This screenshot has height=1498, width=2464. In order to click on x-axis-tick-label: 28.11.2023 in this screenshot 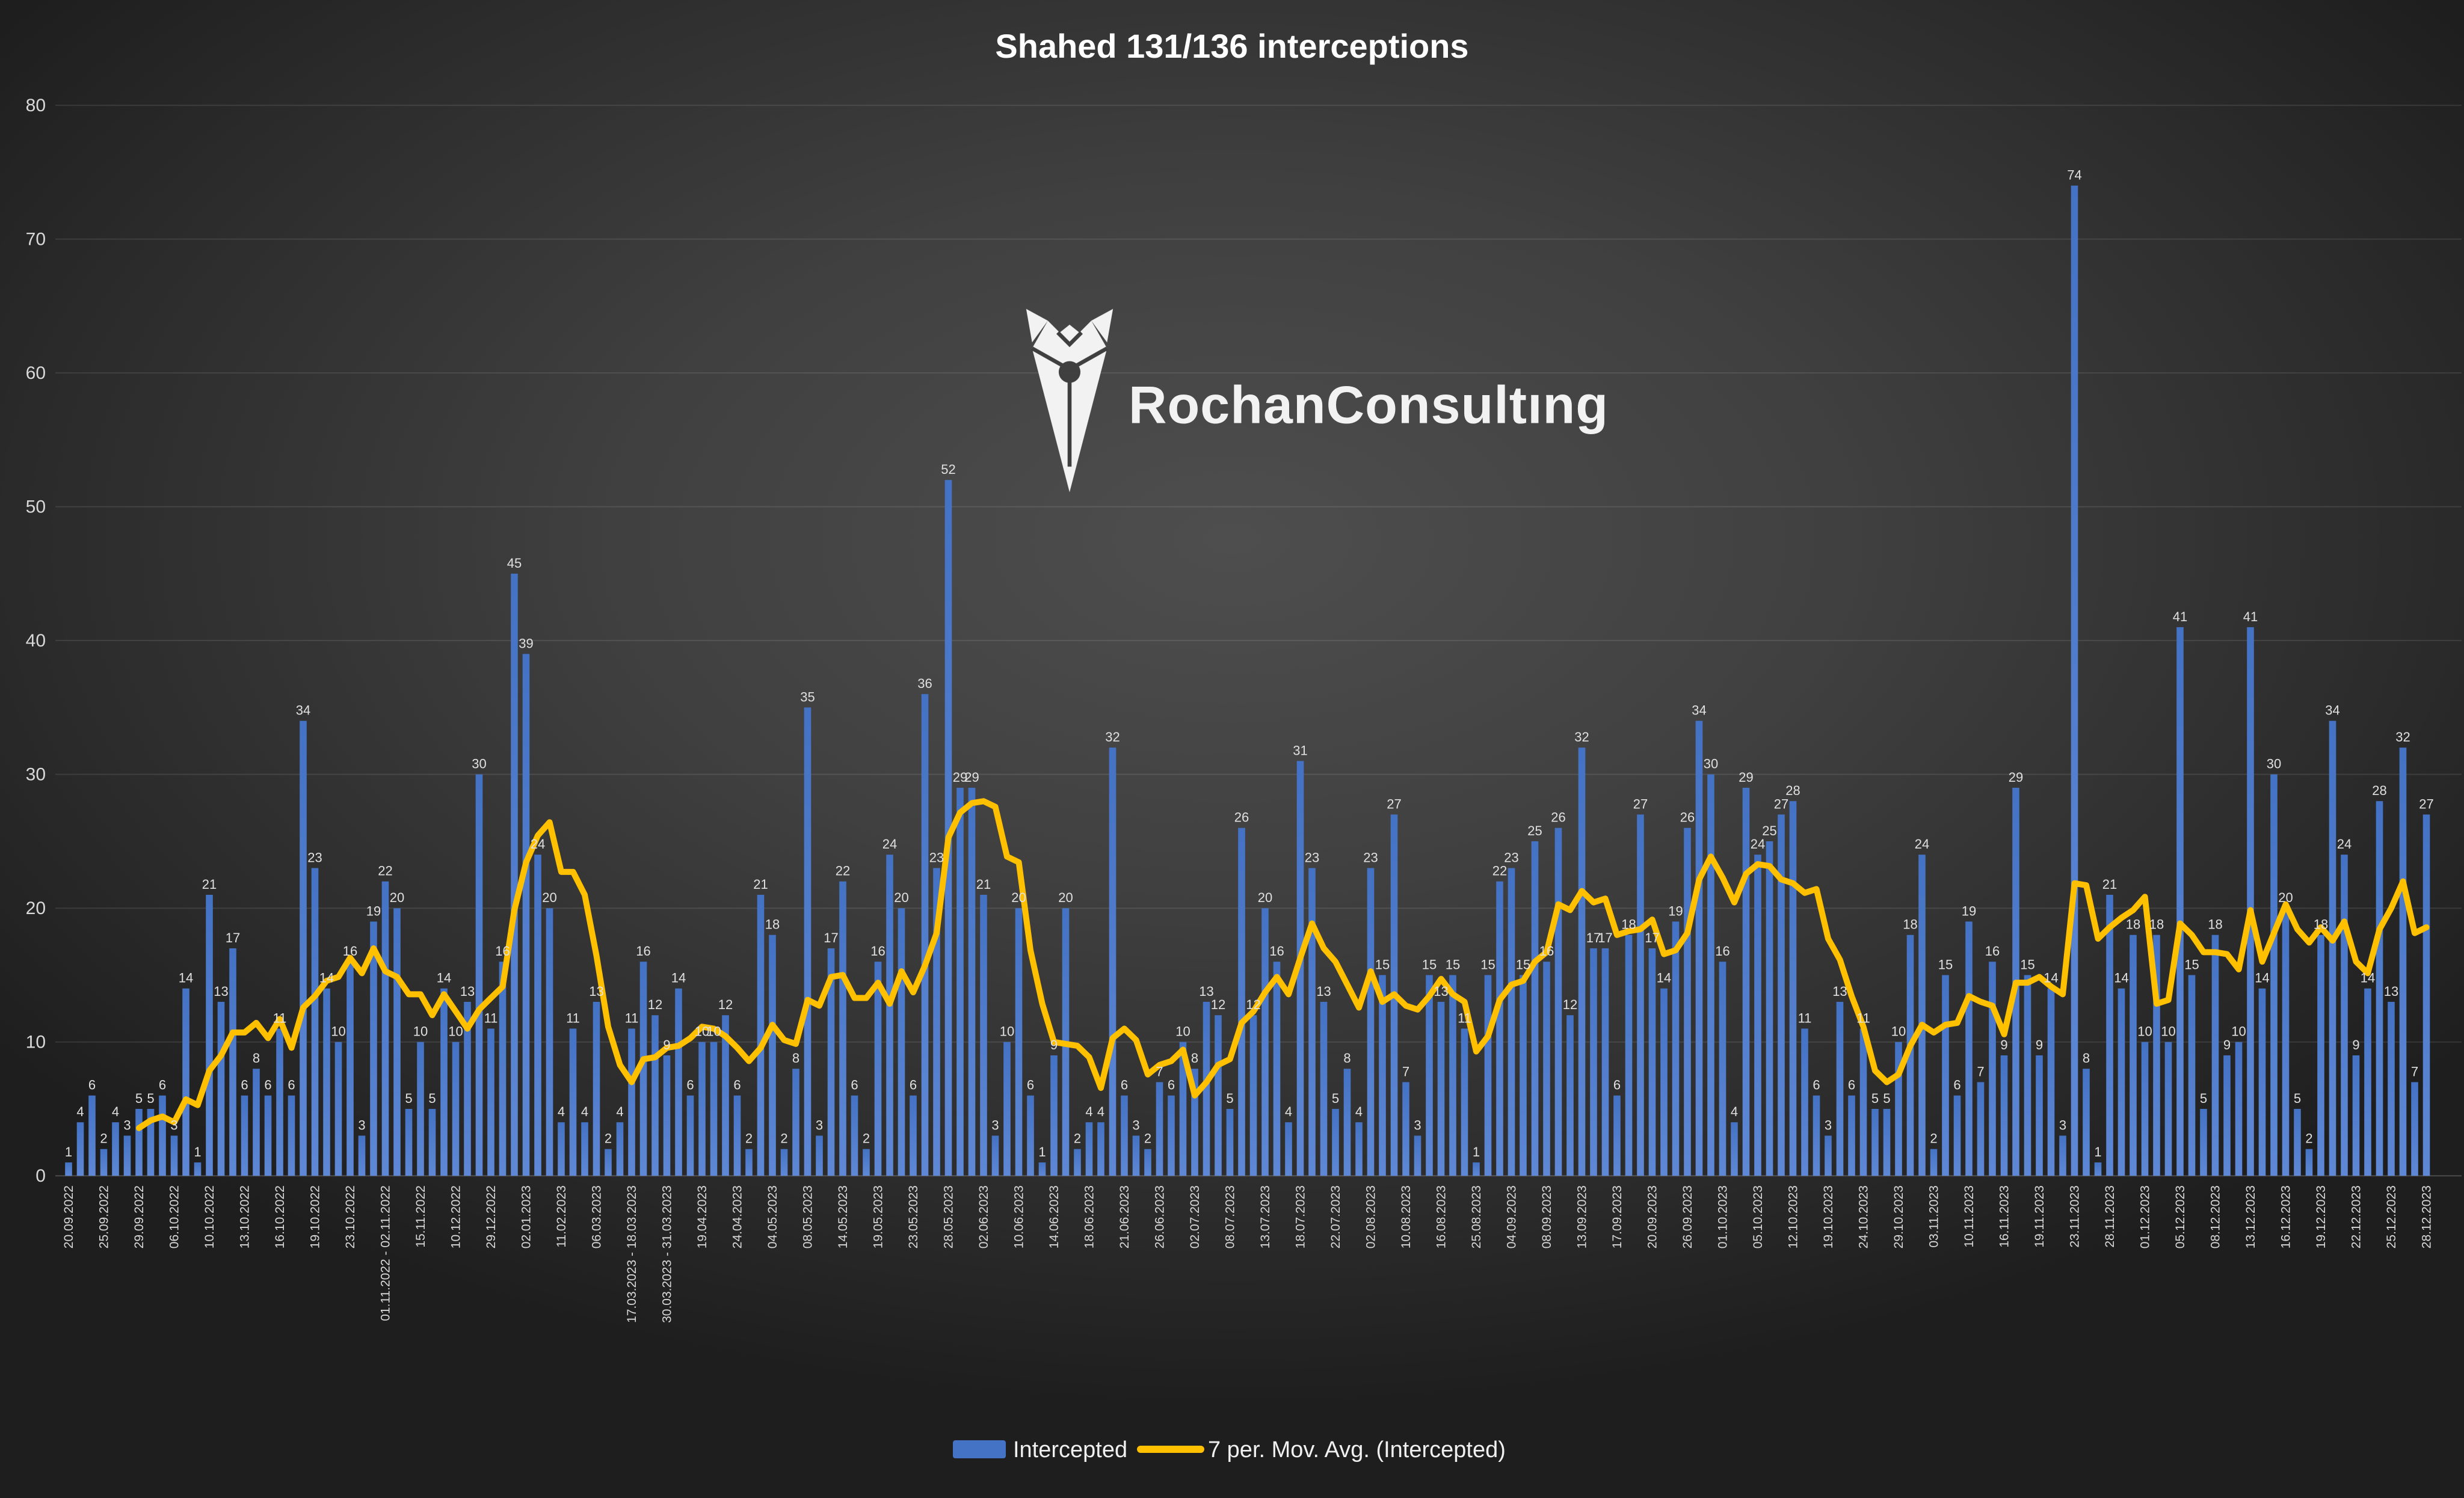, I will do `click(2110, 1216)`.